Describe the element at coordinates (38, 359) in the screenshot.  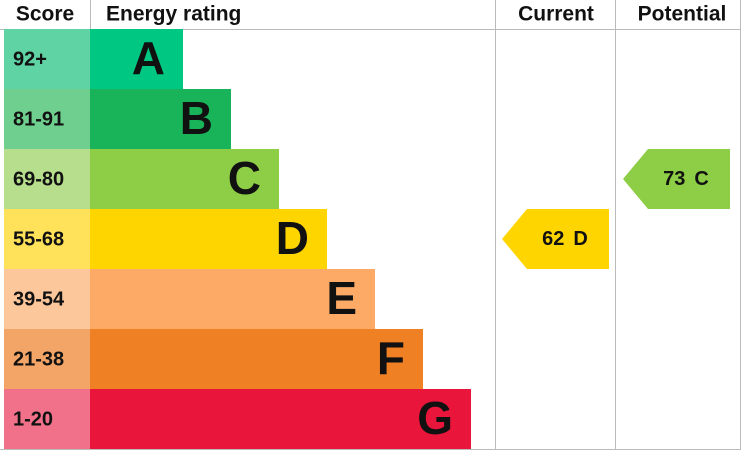
I see `score-label: 21-38` at that location.